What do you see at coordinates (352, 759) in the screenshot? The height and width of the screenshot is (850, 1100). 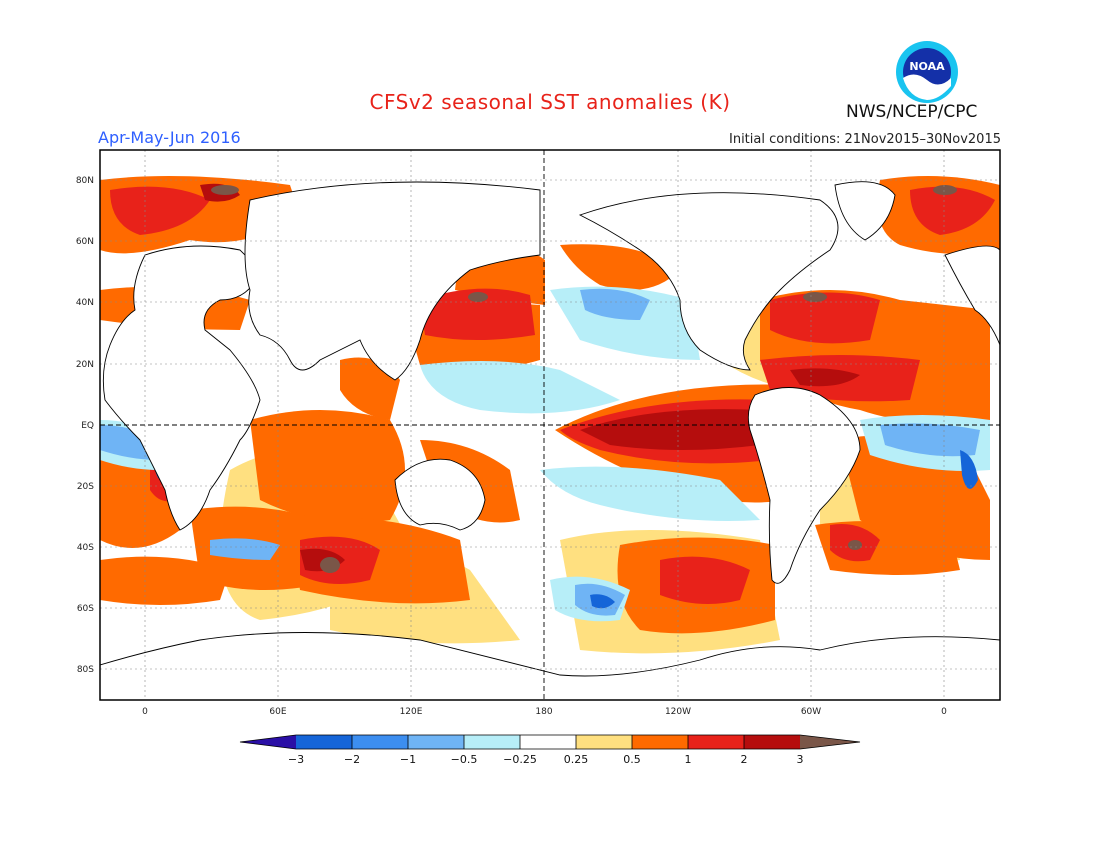 I see `colorbar-label: −2` at bounding box center [352, 759].